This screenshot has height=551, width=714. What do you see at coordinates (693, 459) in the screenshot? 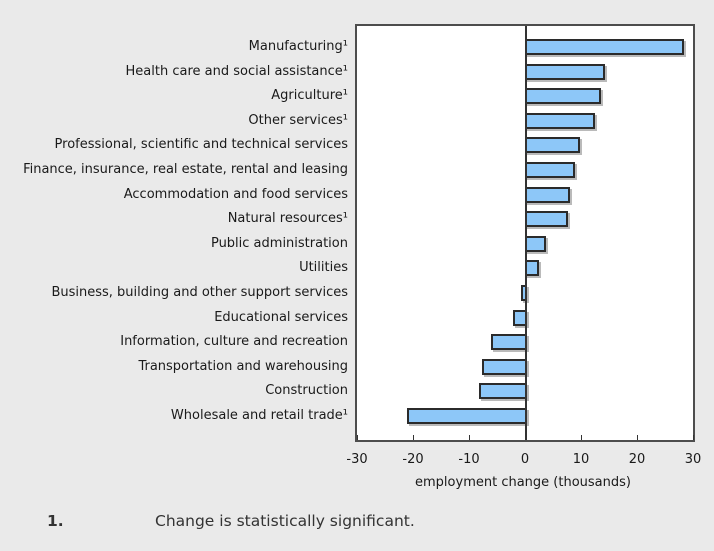
I see `x-axis-tick-label: 30` at bounding box center [693, 459].